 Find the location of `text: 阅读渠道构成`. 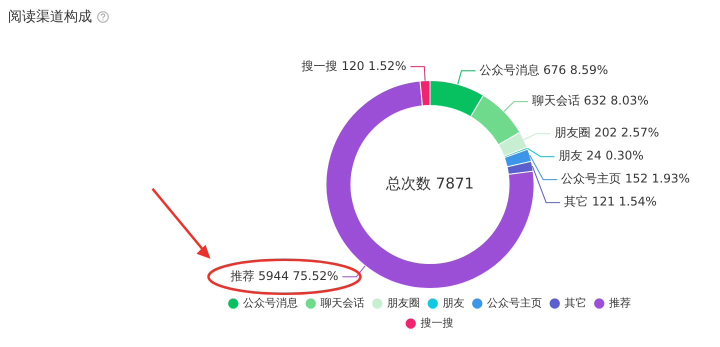

text: 阅读渠道构成 is located at coordinates (50, 17).